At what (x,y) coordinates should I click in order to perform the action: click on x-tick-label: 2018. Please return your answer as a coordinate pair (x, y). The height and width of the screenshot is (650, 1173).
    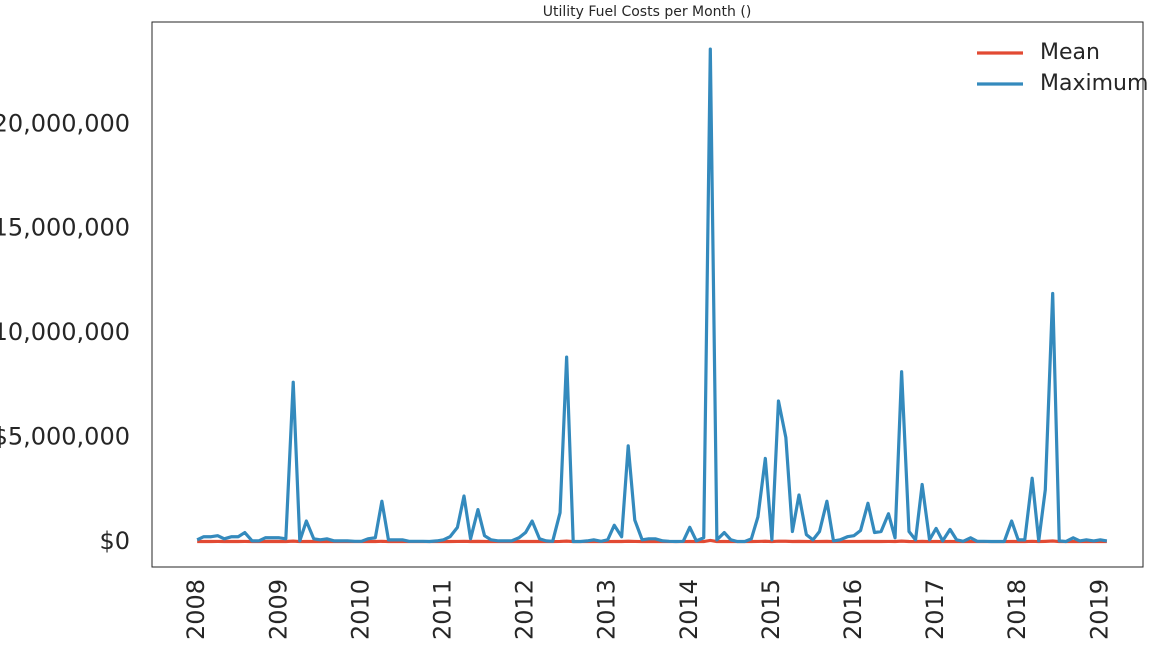
    Looking at the image, I should click on (1017, 609).